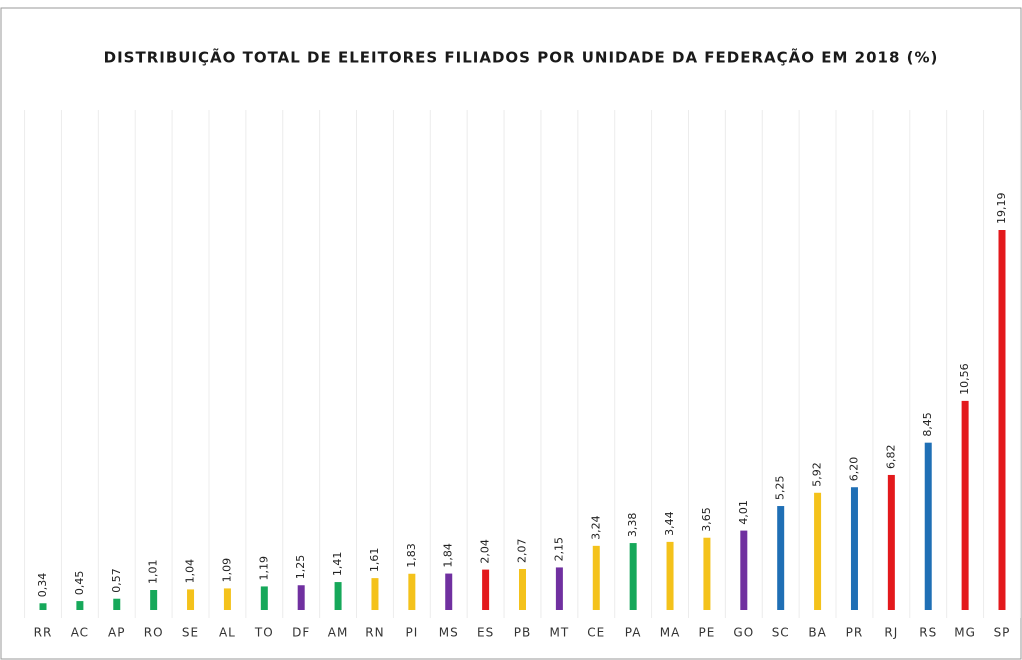 This screenshot has width=1022, height=660. Describe the element at coordinates (338, 633) in the screenshot. I see `x-tick-label: AM` at that location.